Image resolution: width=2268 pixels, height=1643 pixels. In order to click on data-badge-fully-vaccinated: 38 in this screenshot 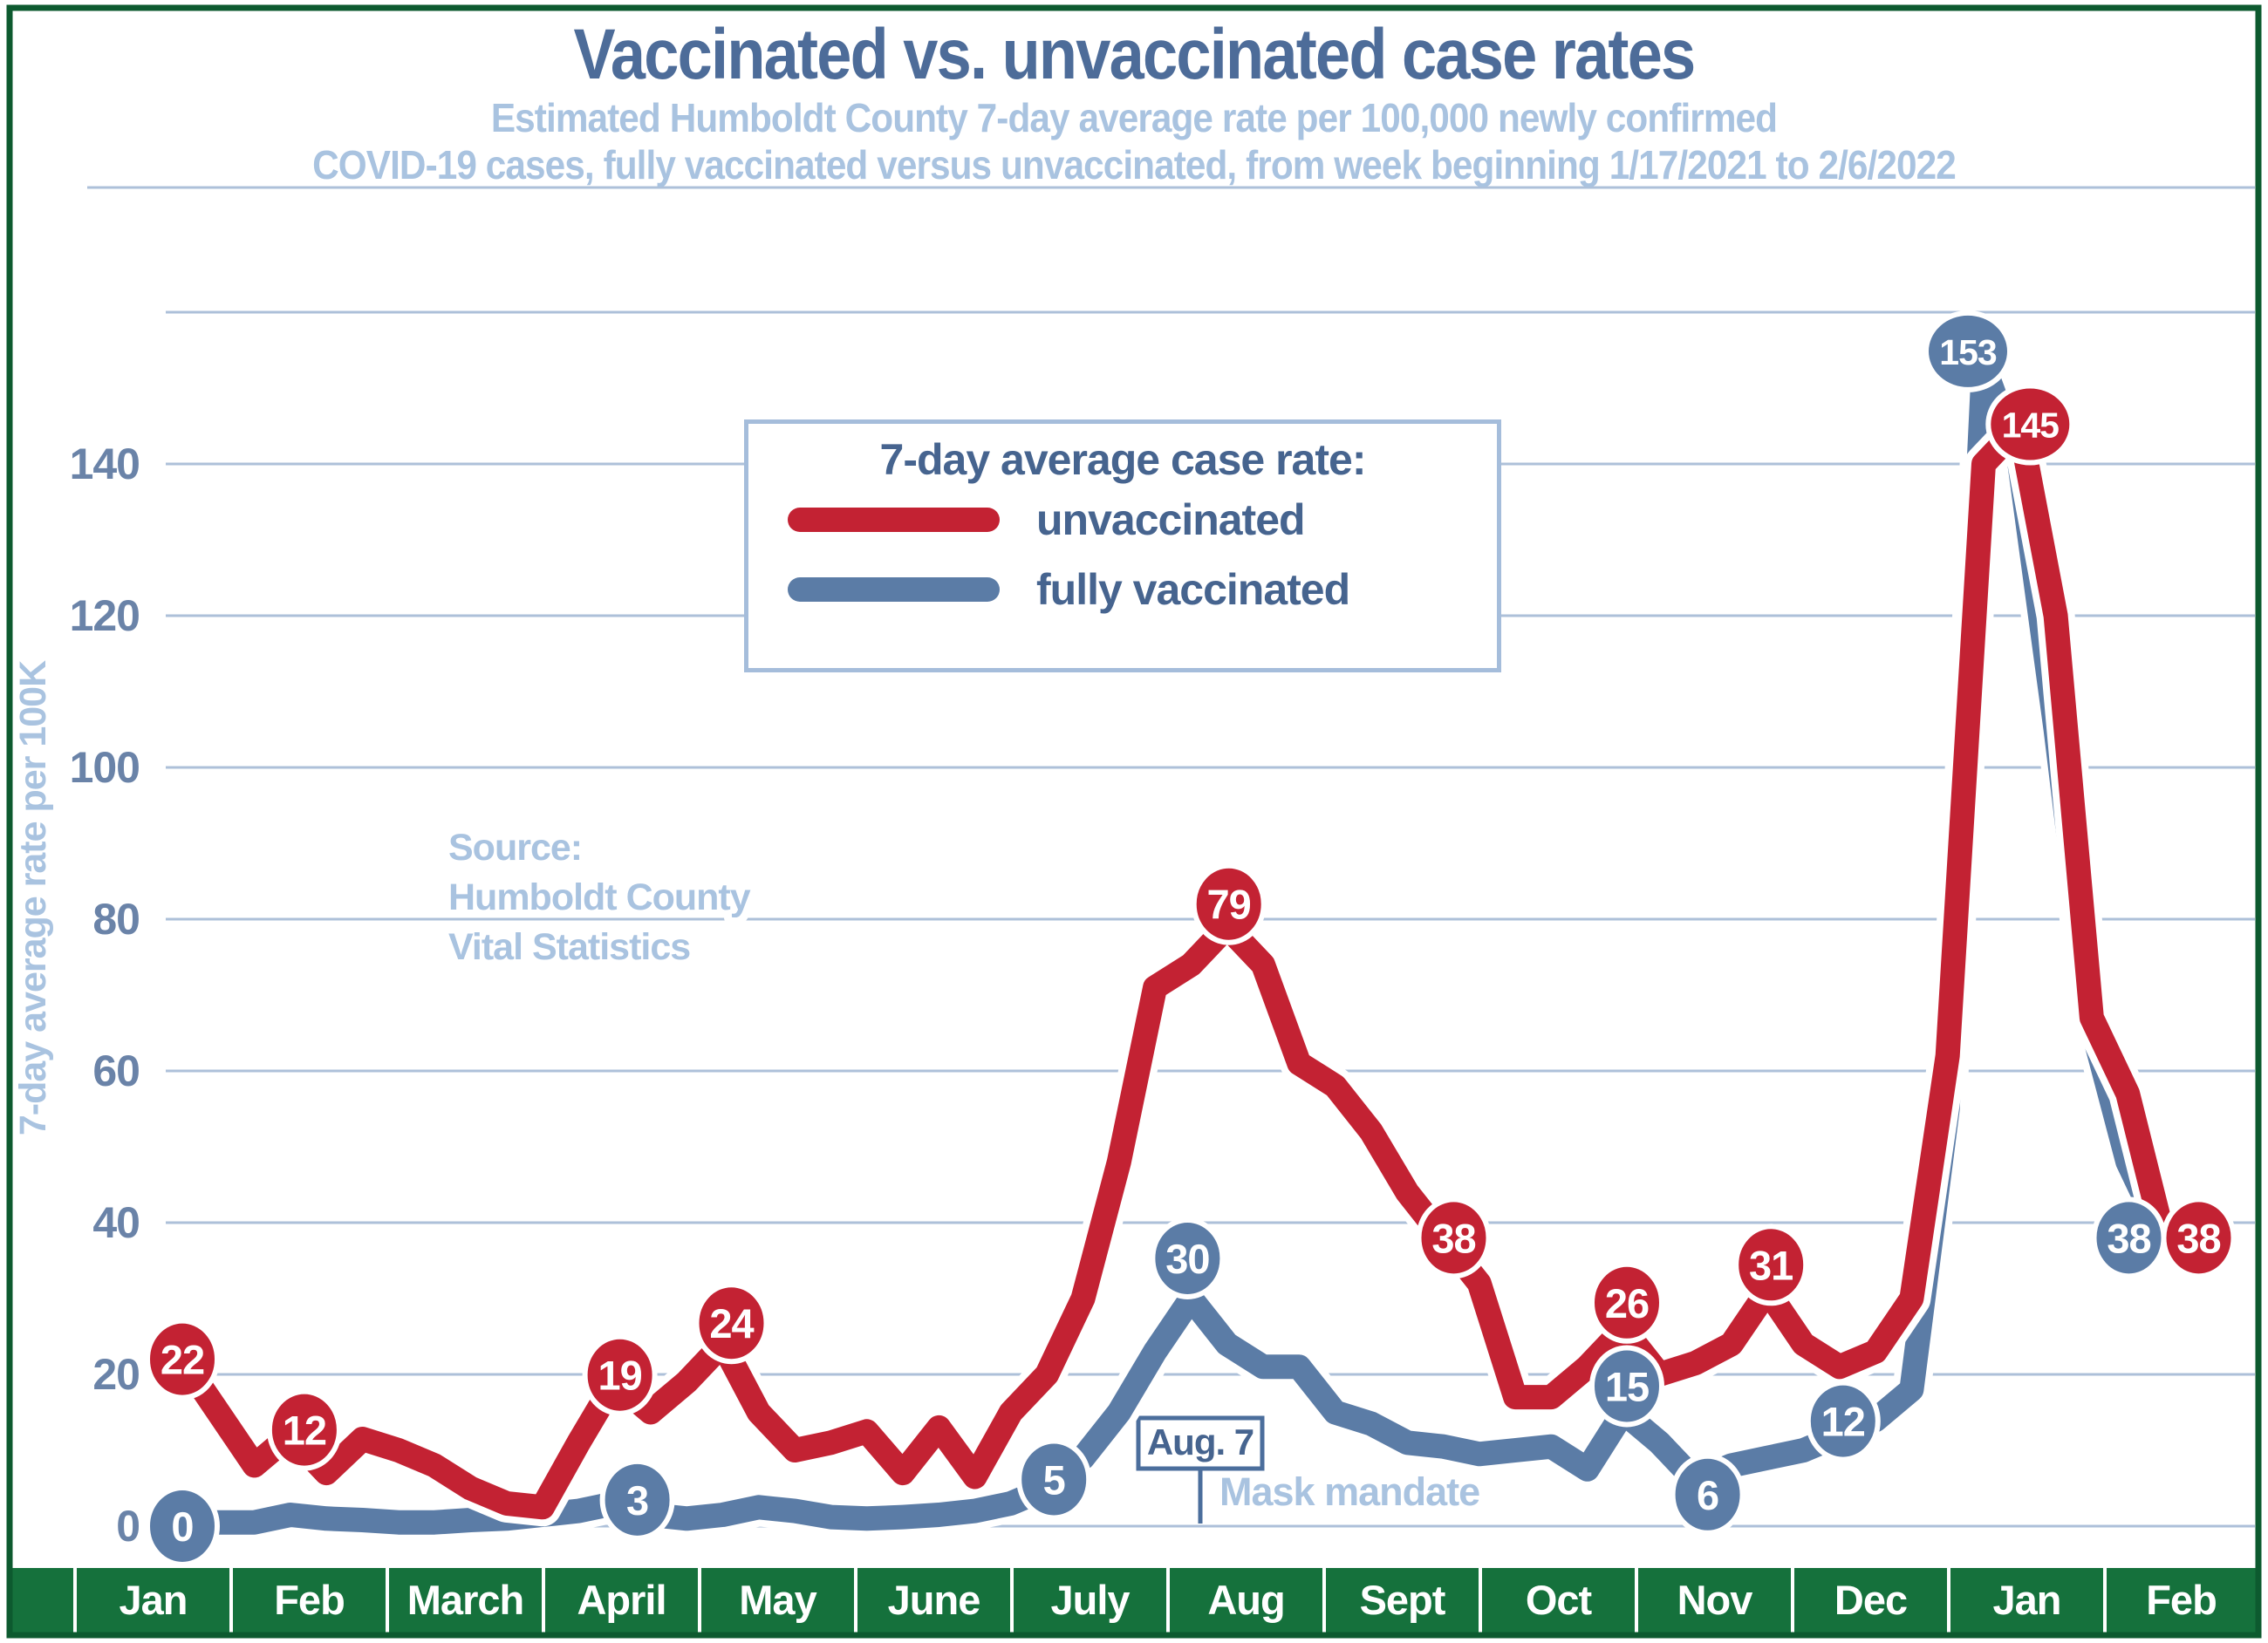, I will do `click(2129, 1237)`.